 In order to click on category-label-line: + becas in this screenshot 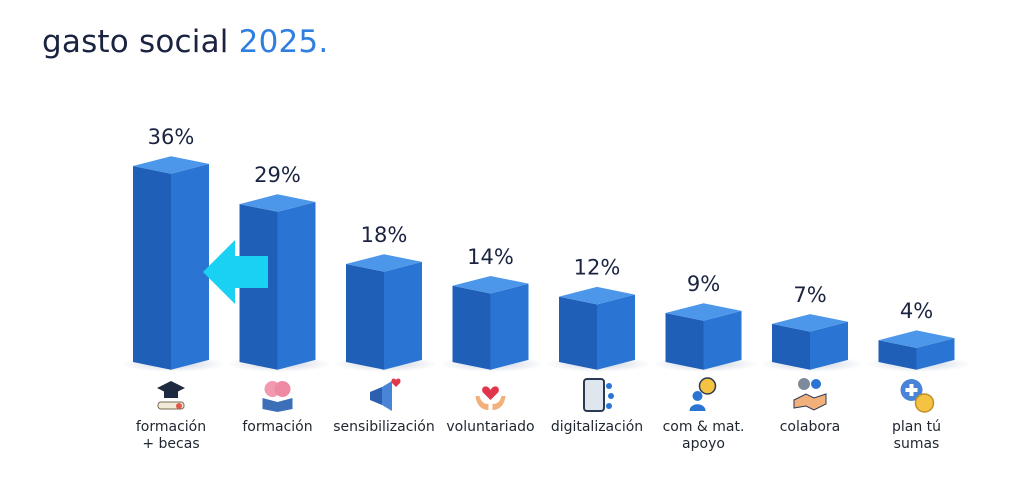, I will do `click(171, 444)`.